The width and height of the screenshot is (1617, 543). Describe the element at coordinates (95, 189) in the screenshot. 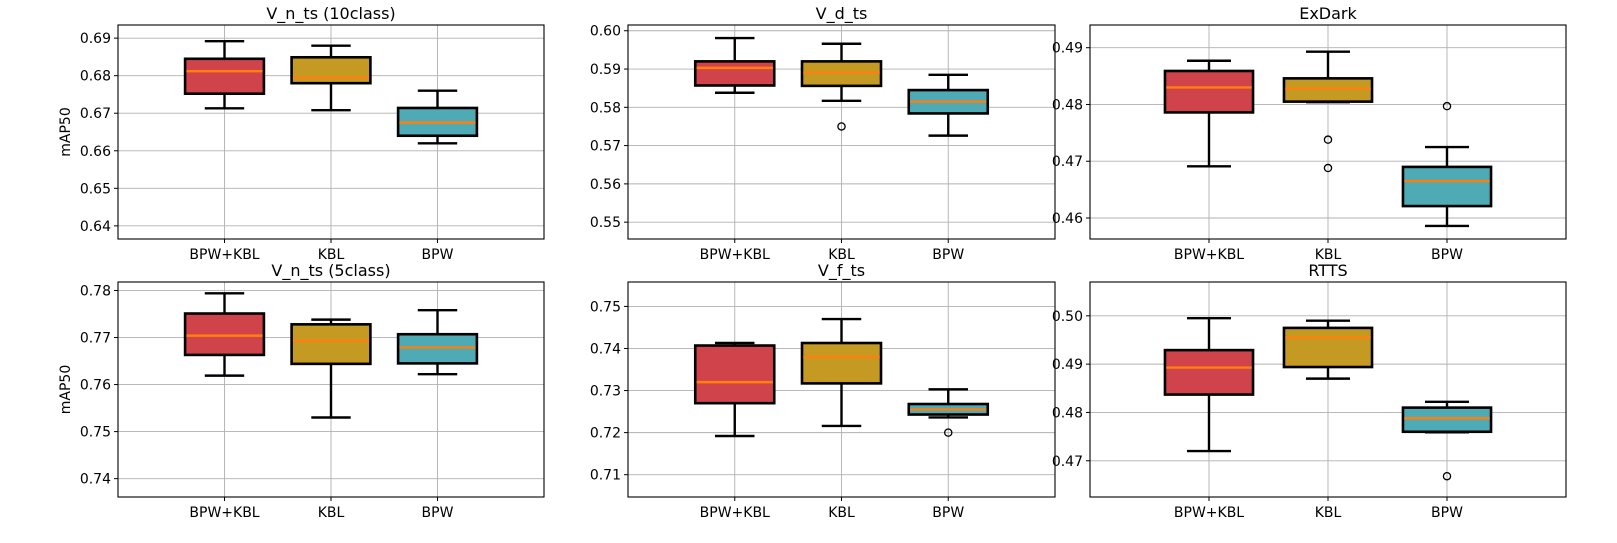

I see `ytick-label: 0.65` at that location.